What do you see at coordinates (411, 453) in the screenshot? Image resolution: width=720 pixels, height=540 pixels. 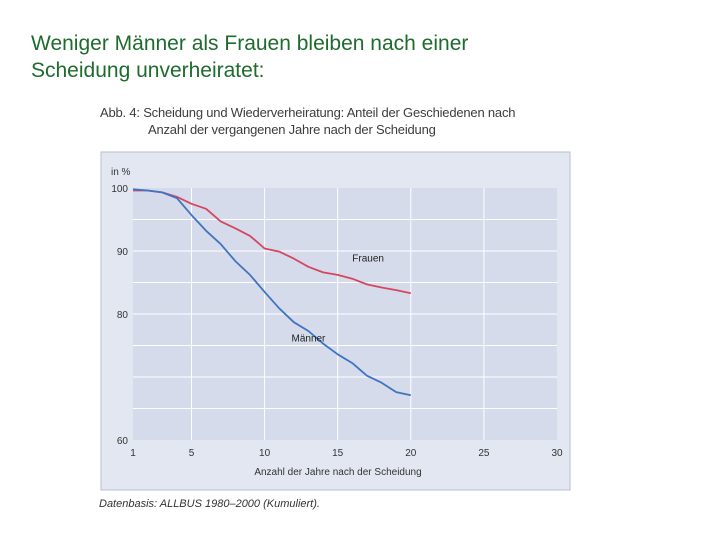 I see `x-tick-label: 20` at bounding box center [411, 453].